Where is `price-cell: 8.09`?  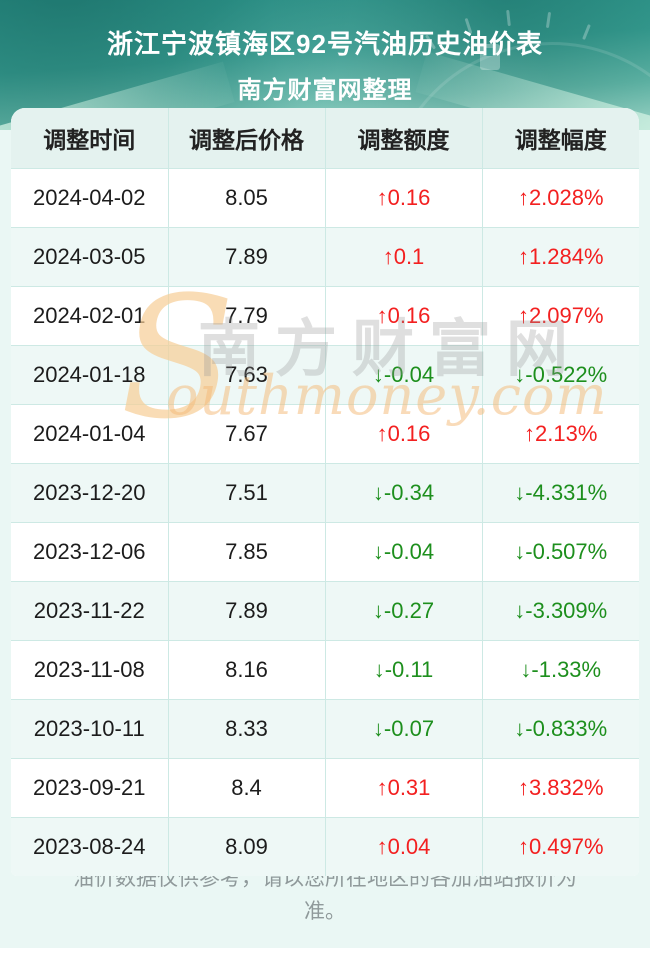 price-cell: 8.09 is located at coordinates (247, 846).